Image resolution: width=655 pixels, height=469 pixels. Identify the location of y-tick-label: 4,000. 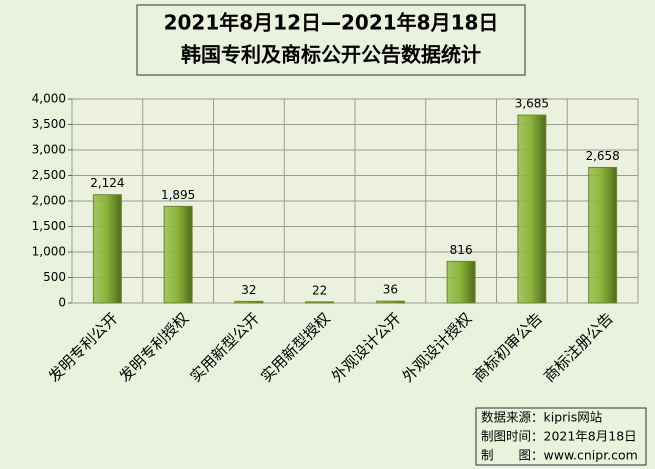
(49, 99).